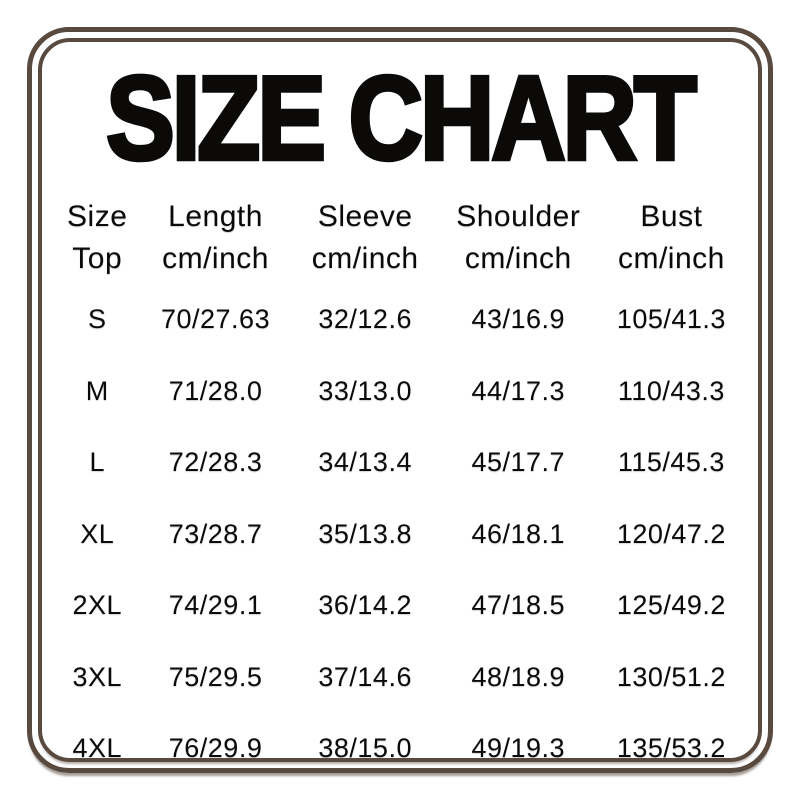 Image resolution: width=800 pixels, height=800 pixels. I want to click on table-row-xl: XL 73/28.7 35/13.8 46/18.1 120/47.2, so click(400, 535).